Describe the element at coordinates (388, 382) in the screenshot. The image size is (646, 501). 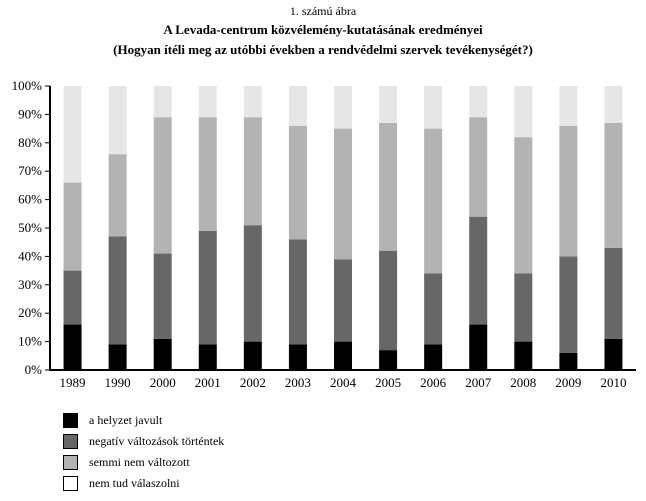
I see `x-tick-label: 2005` at that location.